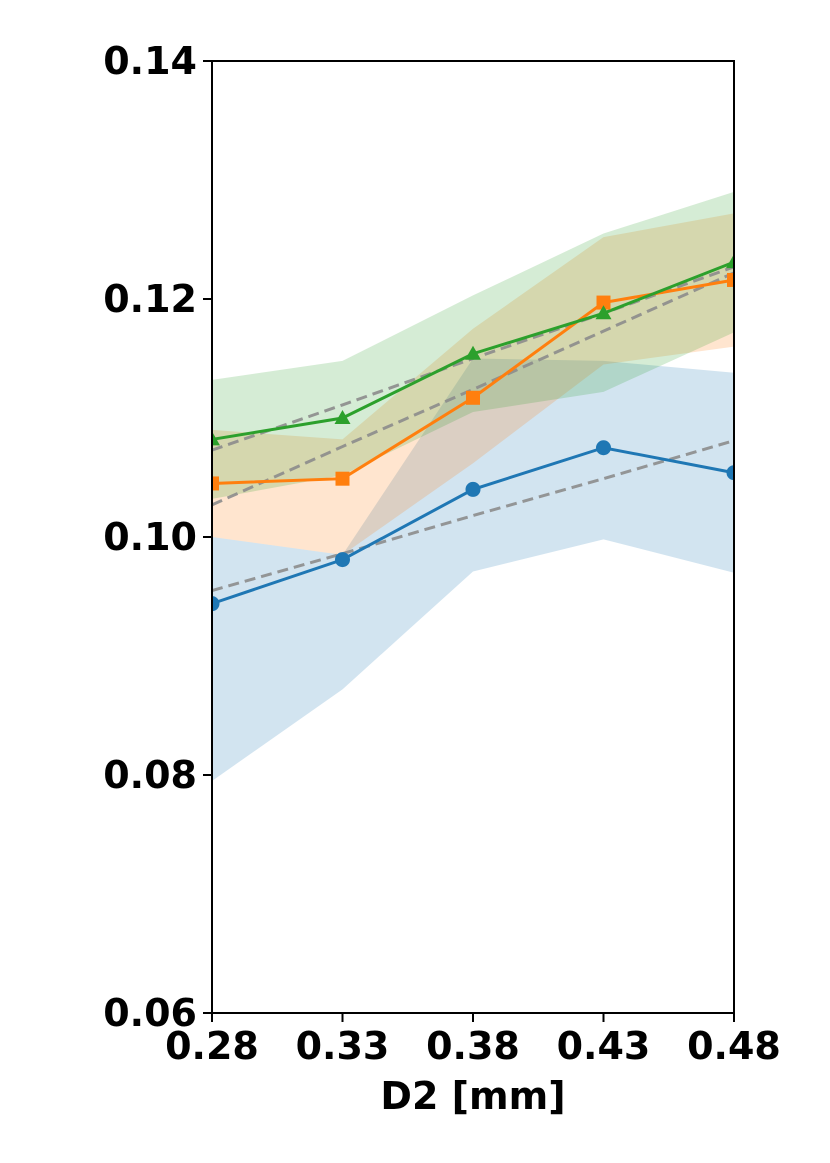  Describe the element at coordinates (343, 1046) in the screenshot. I see `x-tick-label-2: 0.33` at that location.